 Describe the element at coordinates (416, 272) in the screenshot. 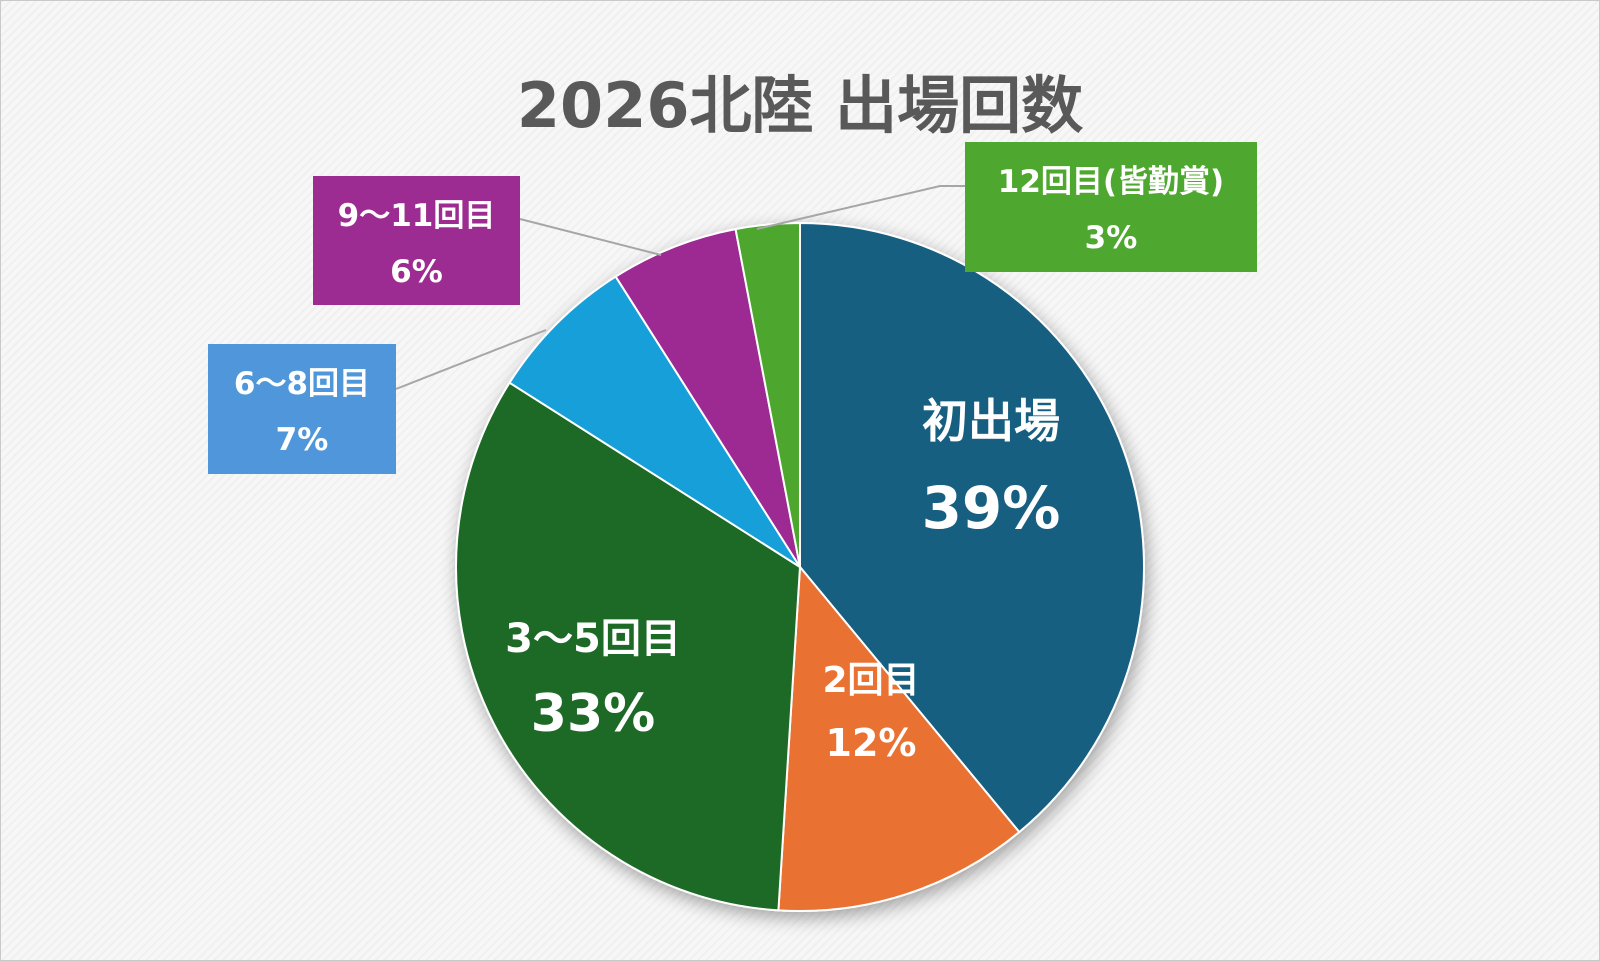

I see `callout-value-label: 6%` at that location.